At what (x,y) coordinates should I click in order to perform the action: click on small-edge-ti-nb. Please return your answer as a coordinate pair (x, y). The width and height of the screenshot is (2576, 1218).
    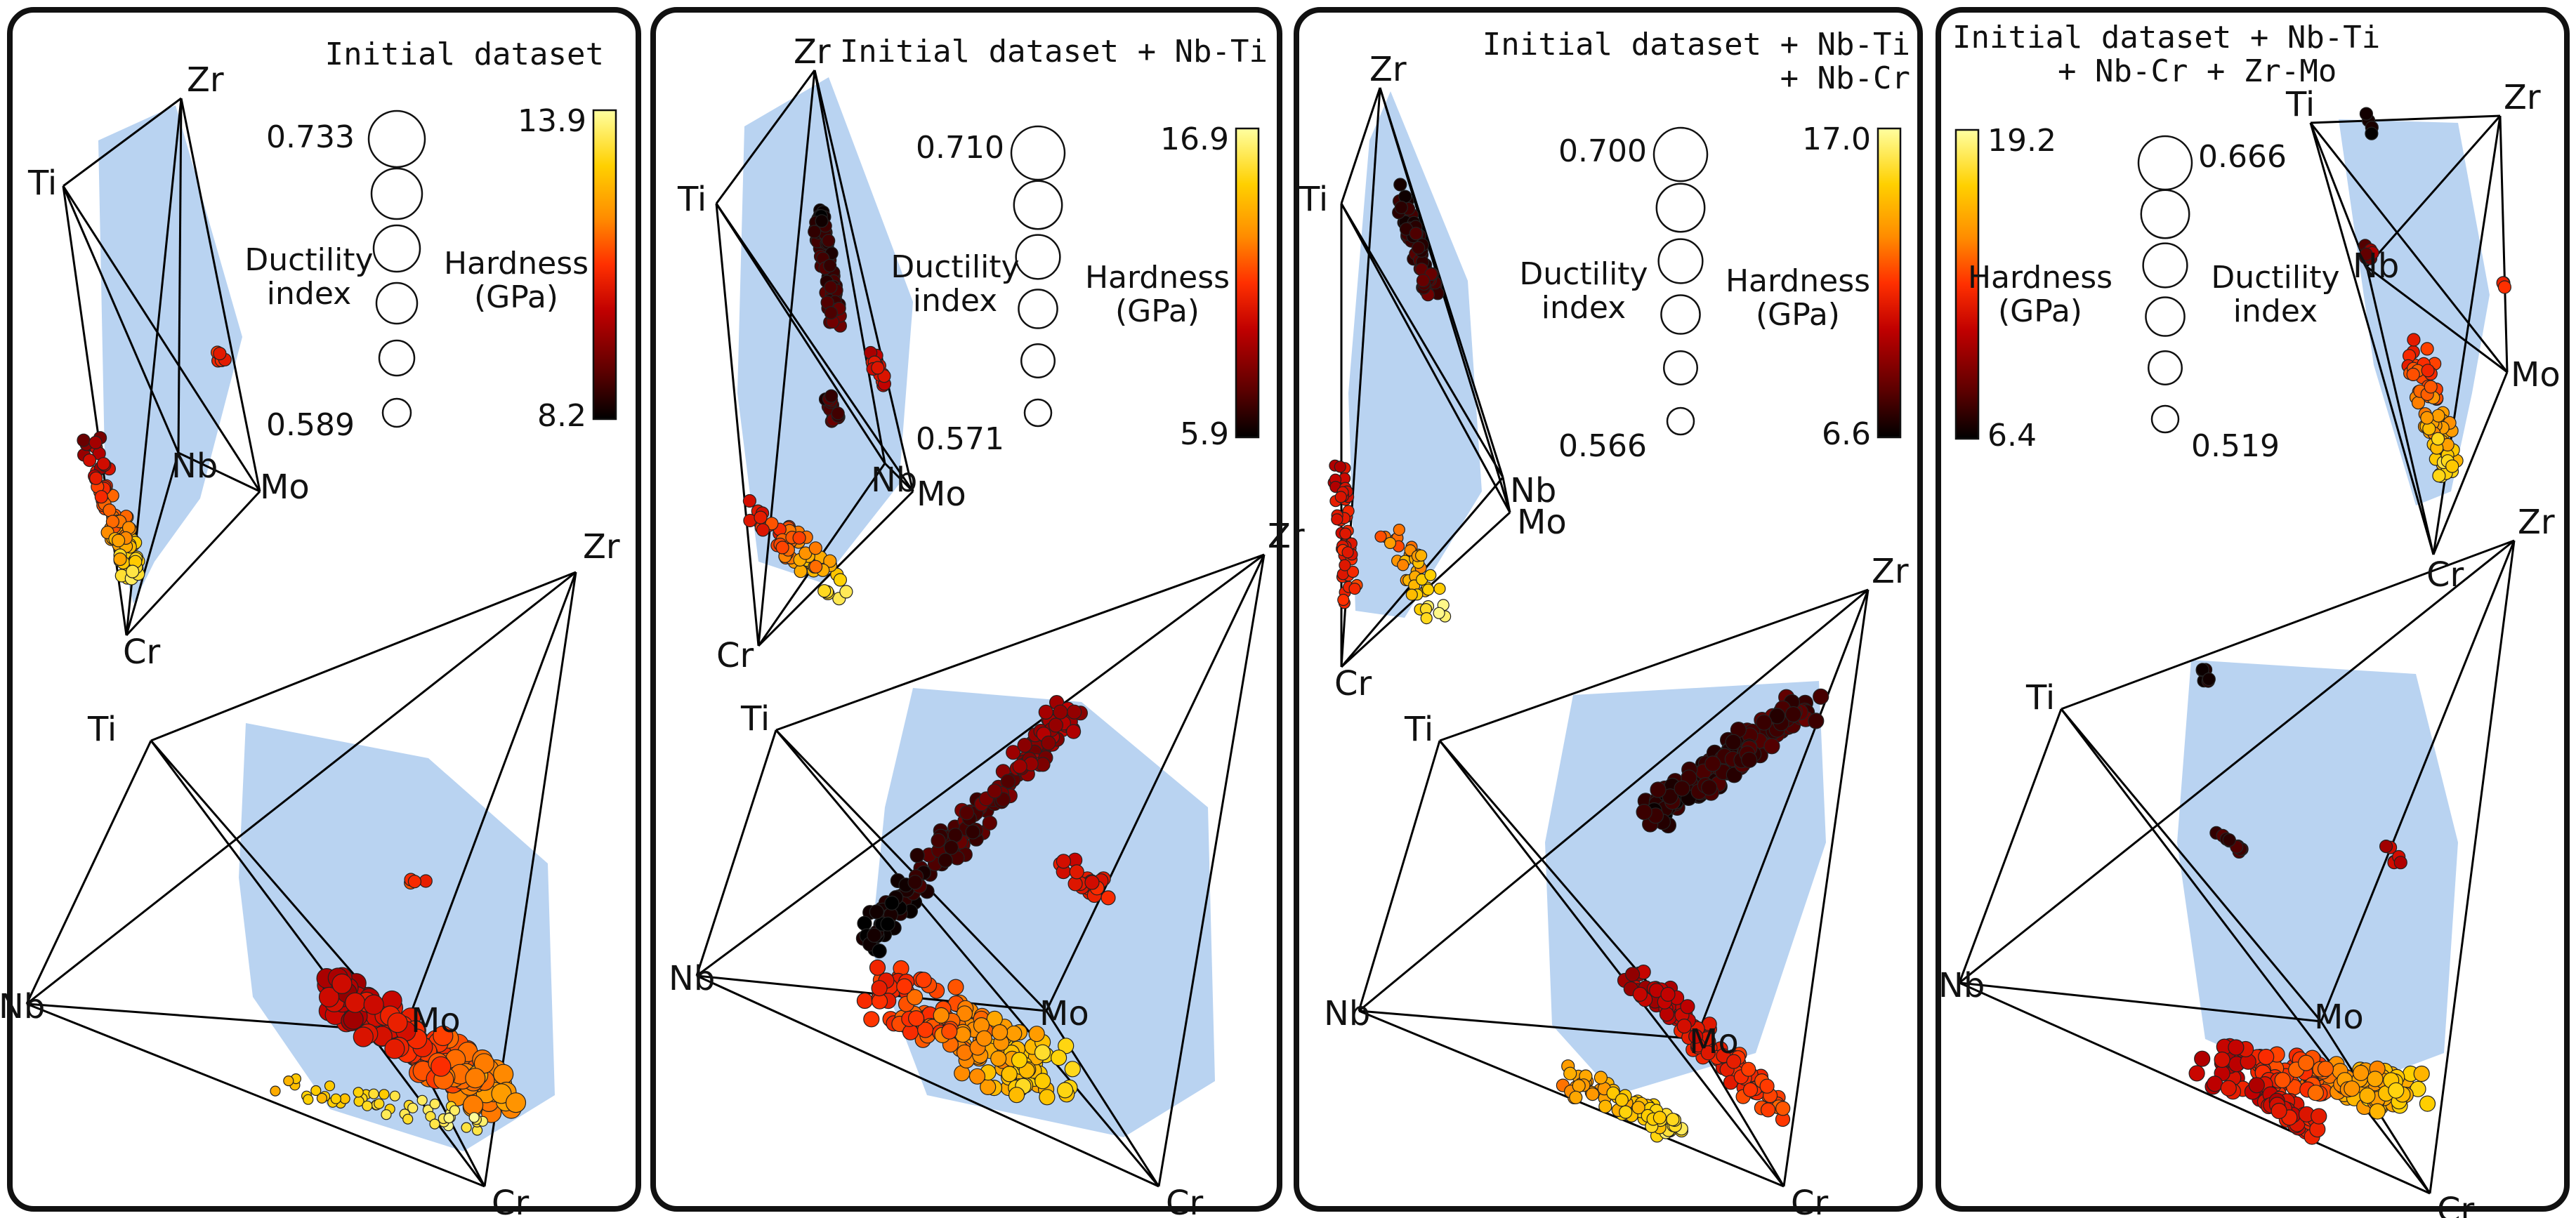
    Looking at the image, I should click on (2338, 194).